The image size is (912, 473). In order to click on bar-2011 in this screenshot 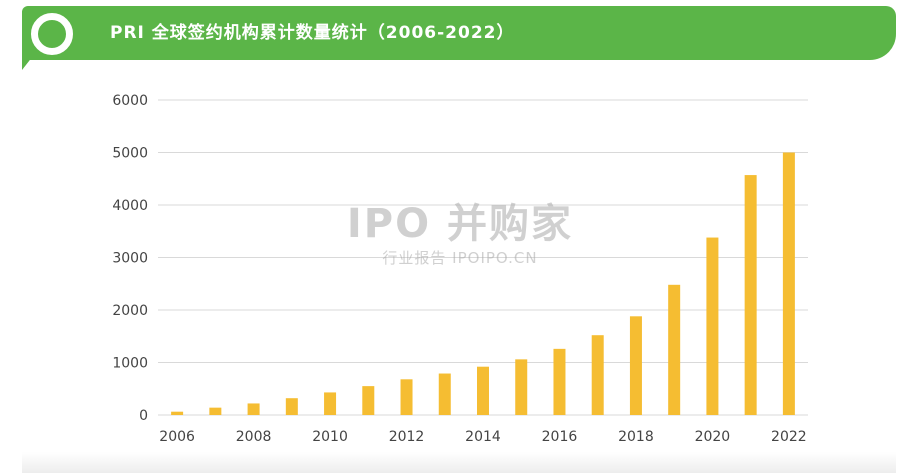, I will do `click(368, 400)`.